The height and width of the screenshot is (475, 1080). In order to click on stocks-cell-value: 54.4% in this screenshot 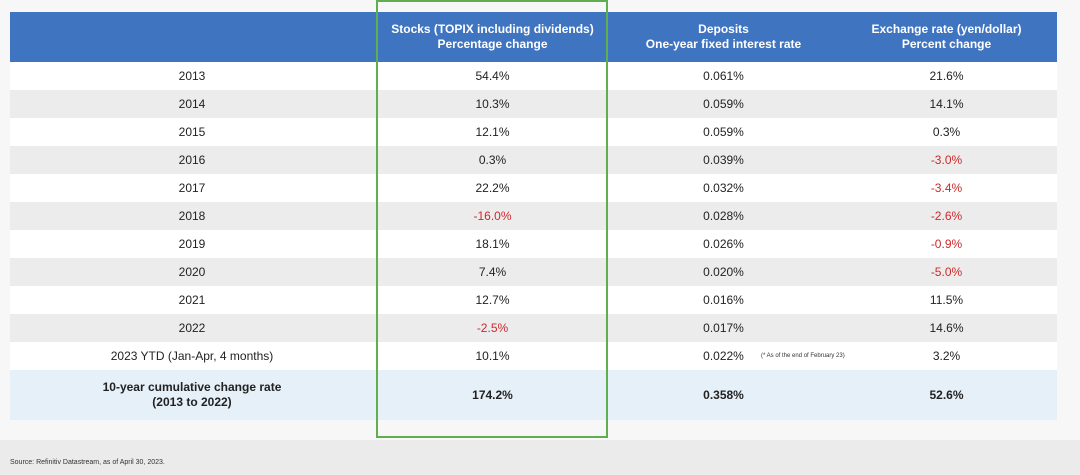, I will do `click(492, 76)`.